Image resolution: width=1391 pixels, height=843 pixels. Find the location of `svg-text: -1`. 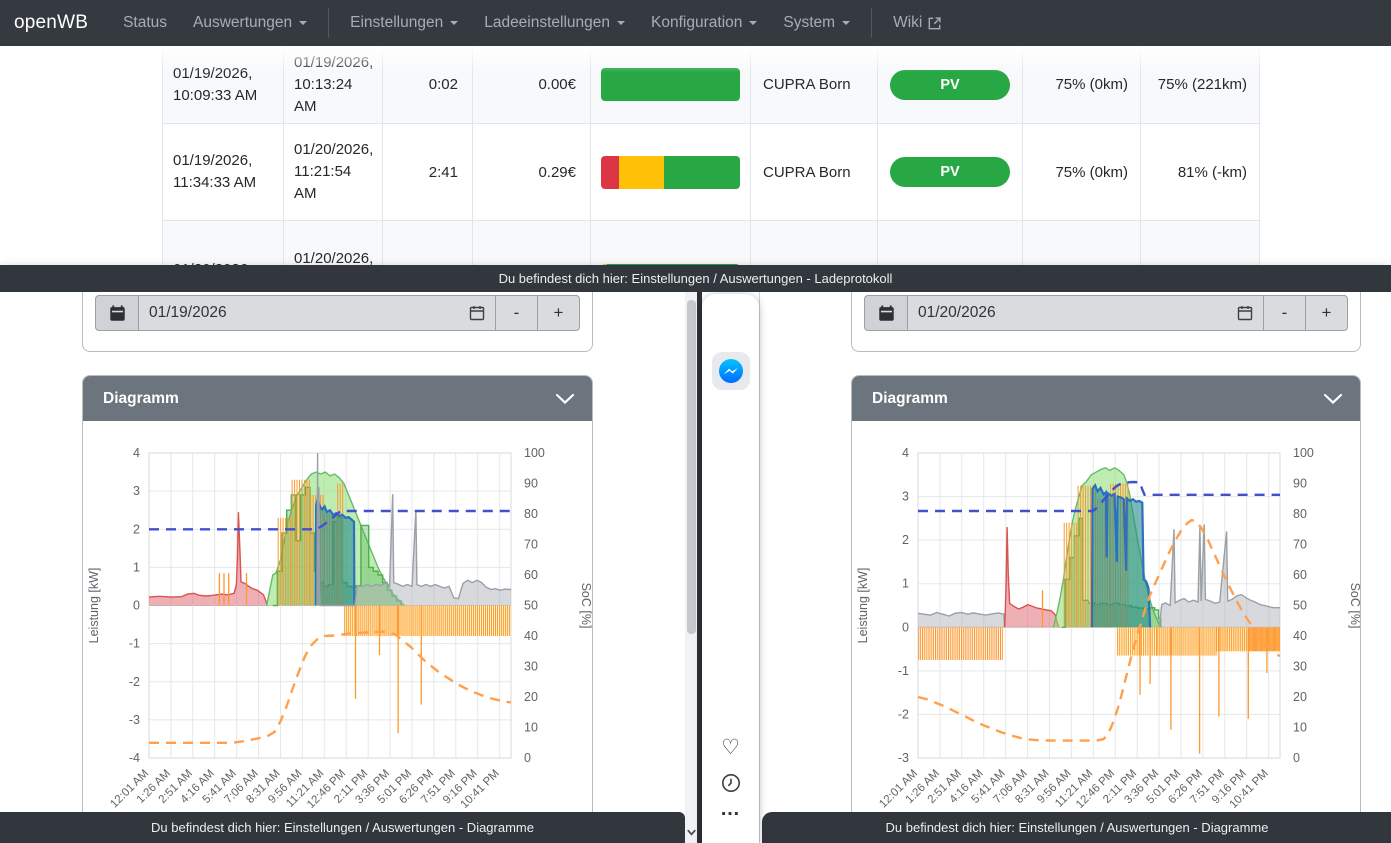

svg-text: -1 is located at coordinates (134, 644).